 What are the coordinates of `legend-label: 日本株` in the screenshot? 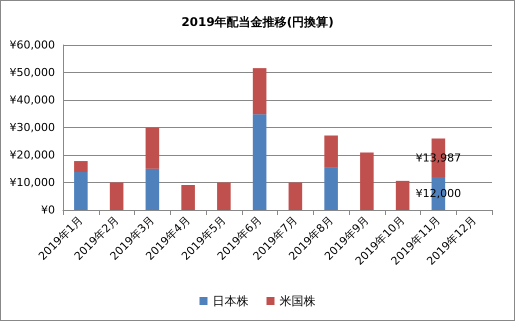 It's located at (230, 301).